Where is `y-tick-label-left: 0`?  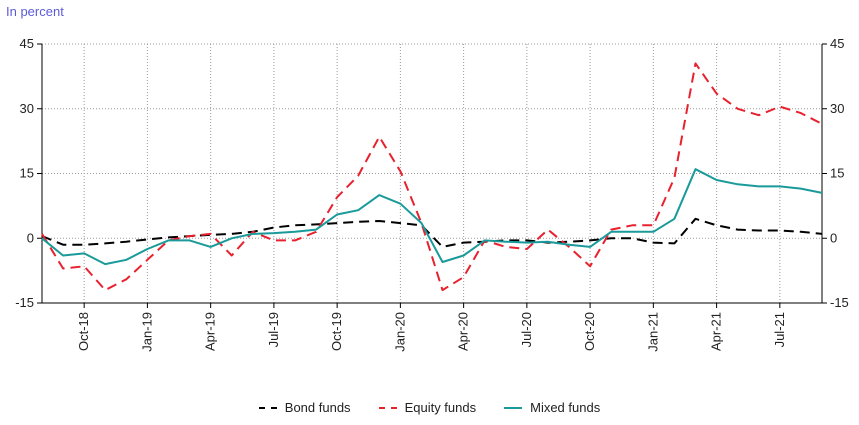 y-tick-label-left: 0 is located at coordinates (30, 237).